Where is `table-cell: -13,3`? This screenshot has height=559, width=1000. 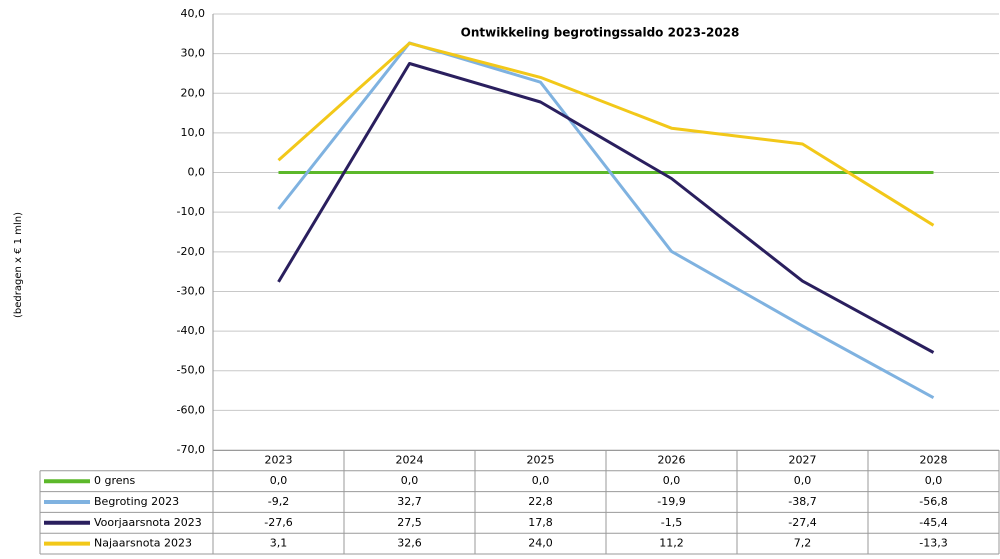
table-cell: -13,3 is located at coordinates (933, 543).